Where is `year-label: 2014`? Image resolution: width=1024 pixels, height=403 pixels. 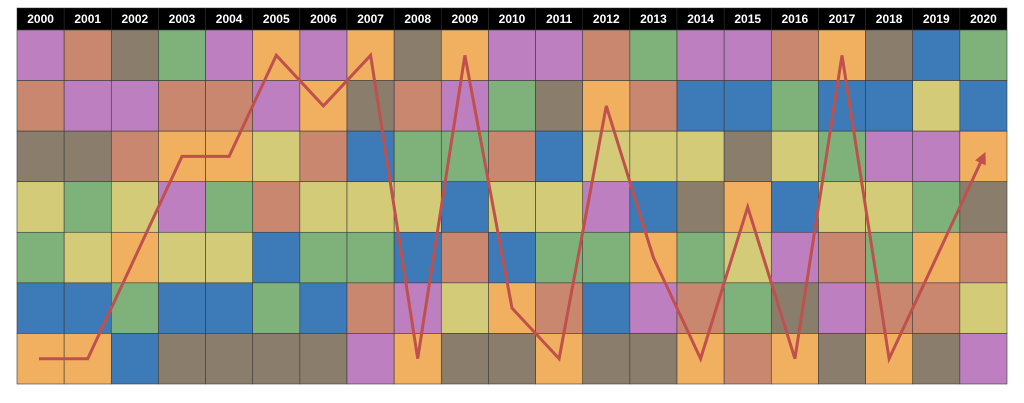
year-label: 2014 is located at coordinates (700, 19).